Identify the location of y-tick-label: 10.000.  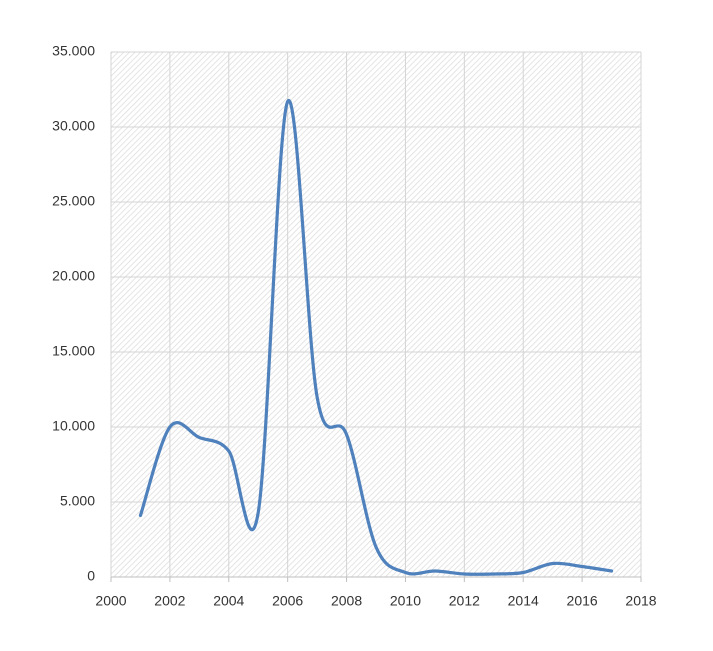
(73, 426).